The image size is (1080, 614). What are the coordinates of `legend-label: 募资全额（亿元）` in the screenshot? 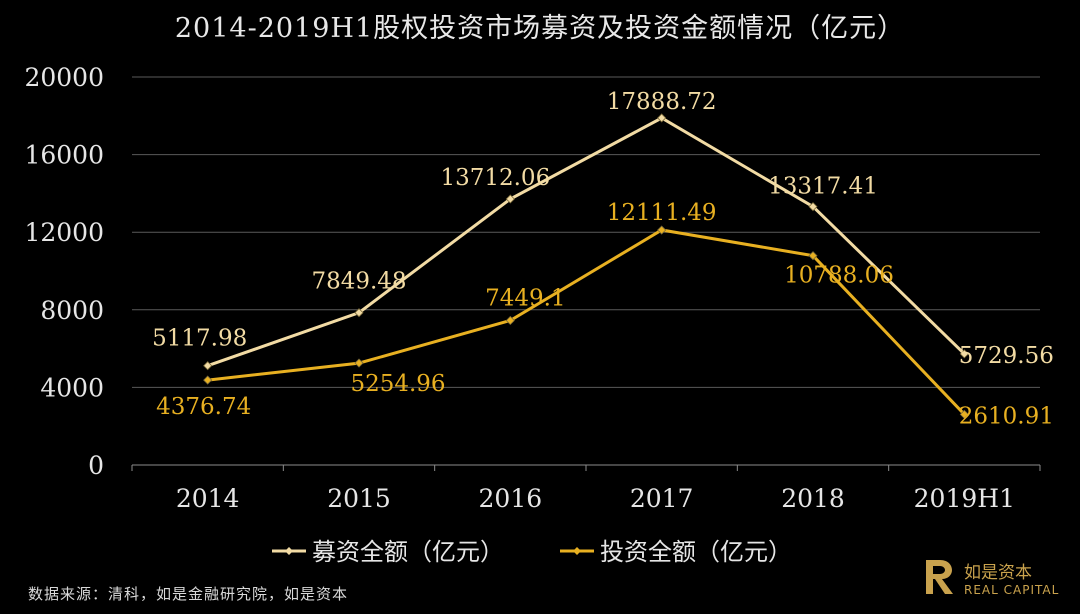 It's located at (408, 552).